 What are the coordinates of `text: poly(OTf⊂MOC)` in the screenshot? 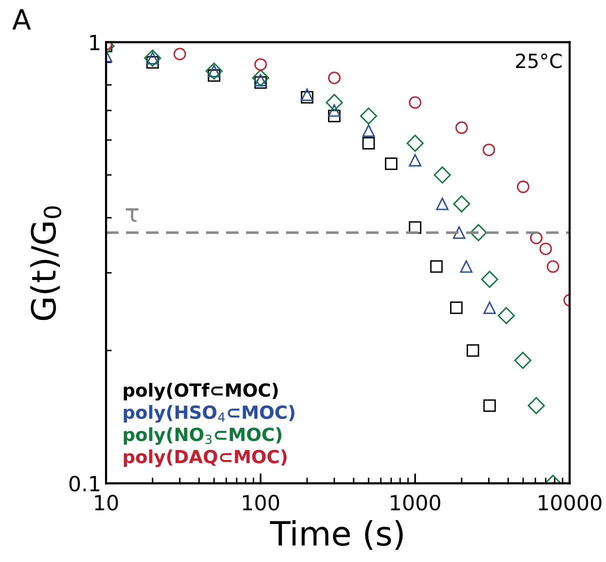 It's located at (201, 391).